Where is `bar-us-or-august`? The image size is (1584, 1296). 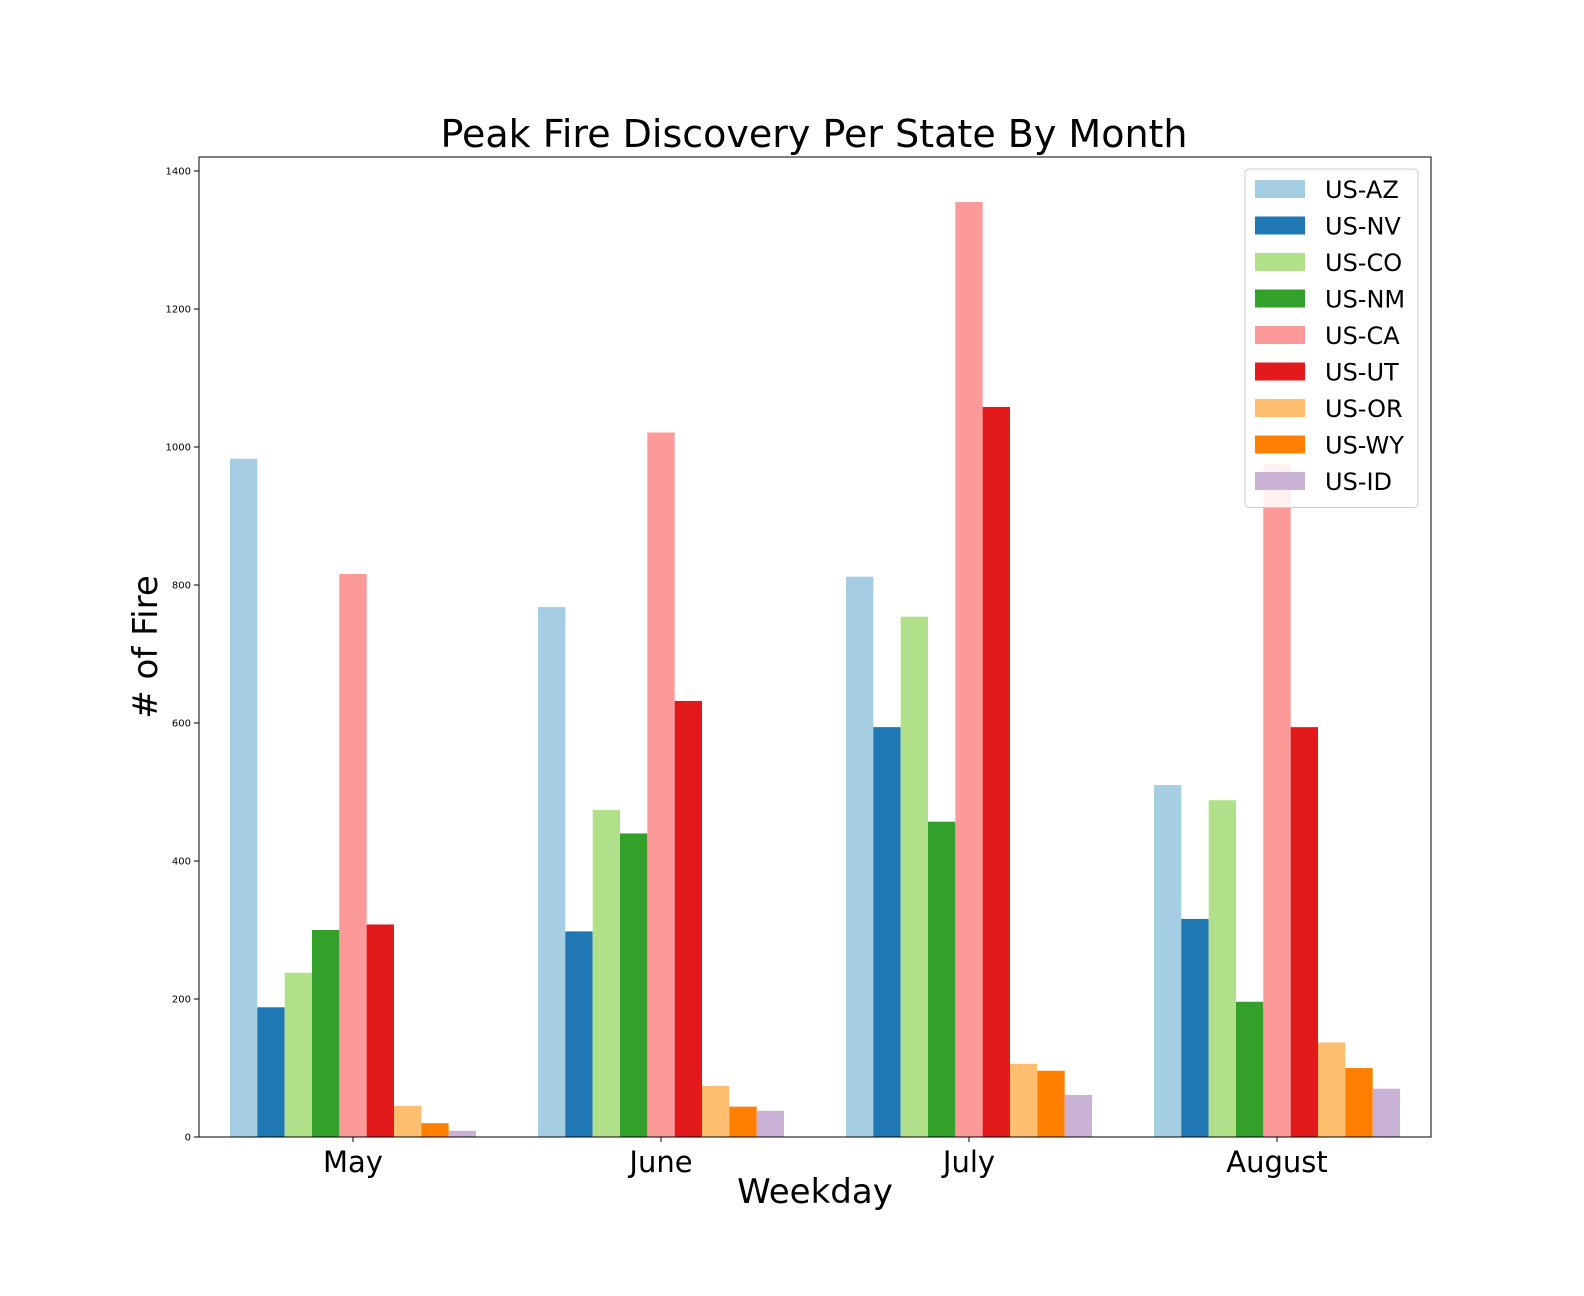
bar-us-or-august is located at coordinates (1332, 1089).